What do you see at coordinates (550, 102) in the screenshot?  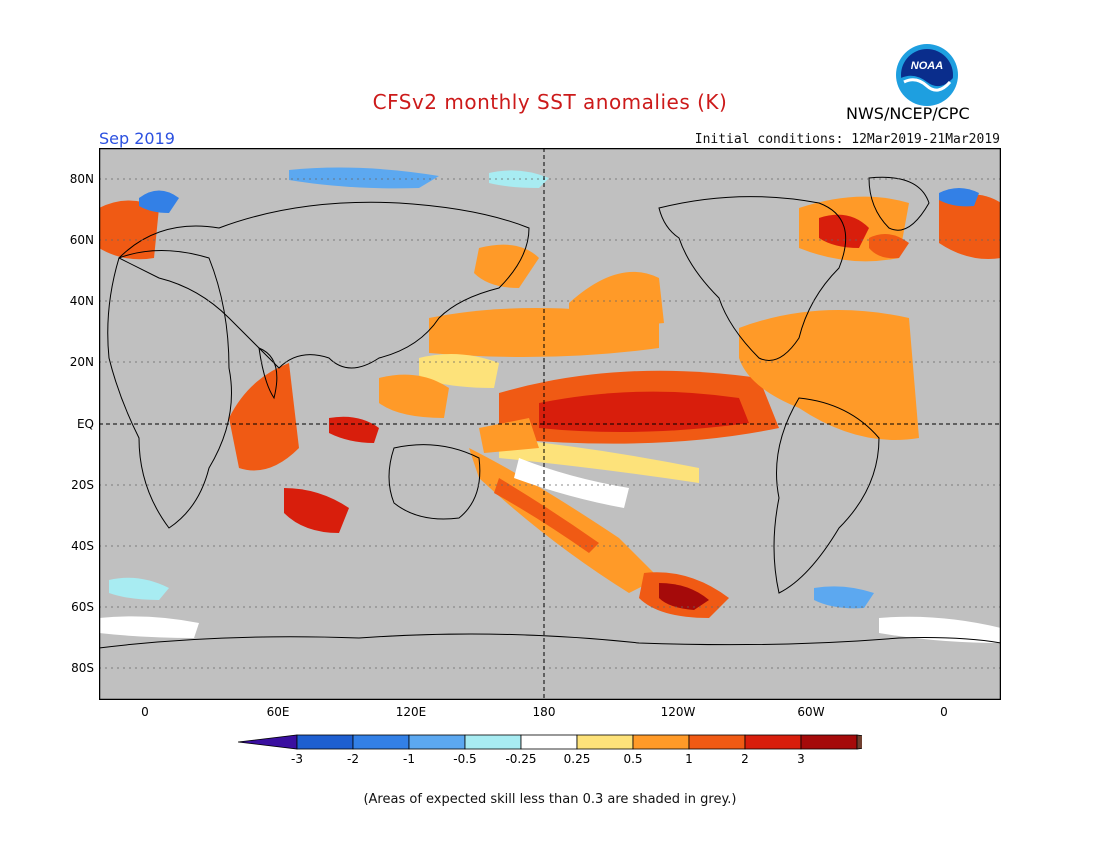 I see `chart-title: CFSv2 monthly SST anomalies (K)` at bounding box center [550, 102].